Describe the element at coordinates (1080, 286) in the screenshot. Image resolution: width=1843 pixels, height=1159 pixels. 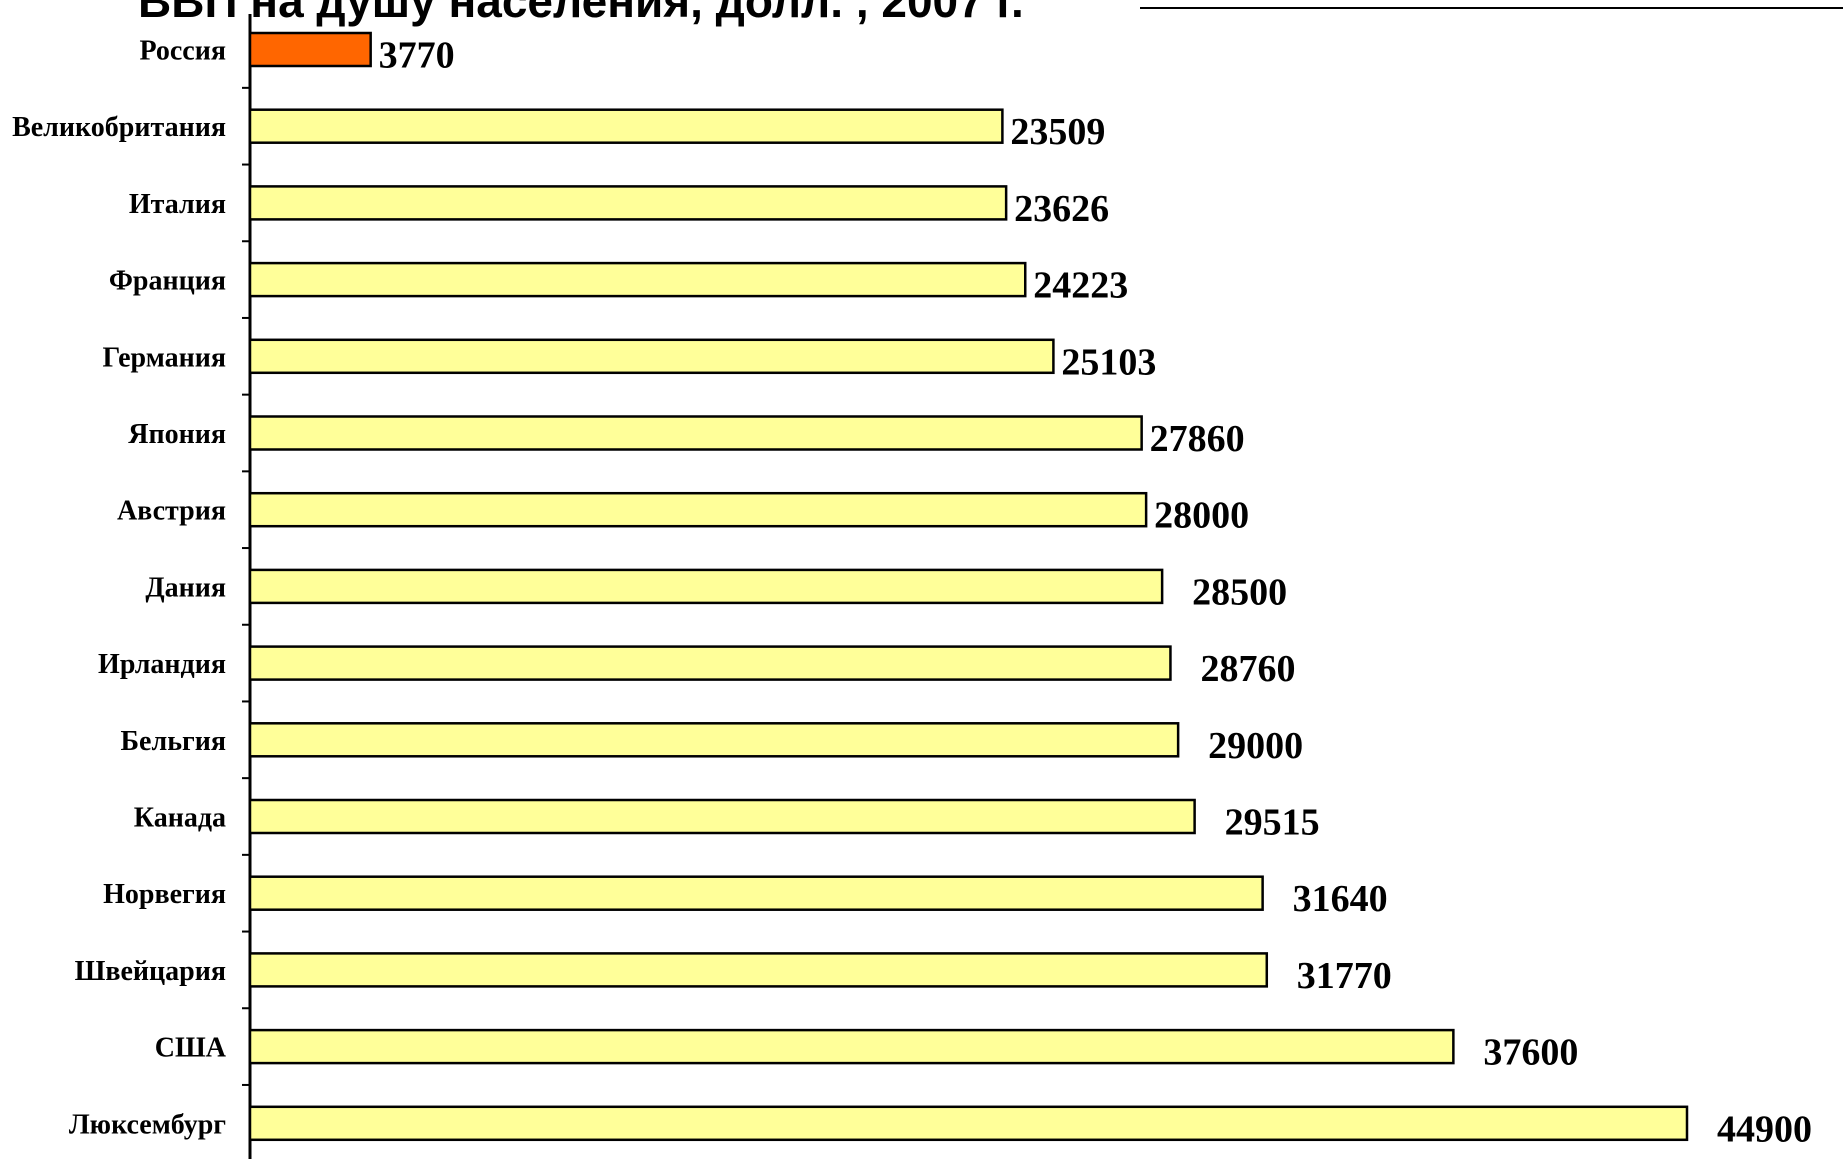
I see `data-label: 24223` at that location.